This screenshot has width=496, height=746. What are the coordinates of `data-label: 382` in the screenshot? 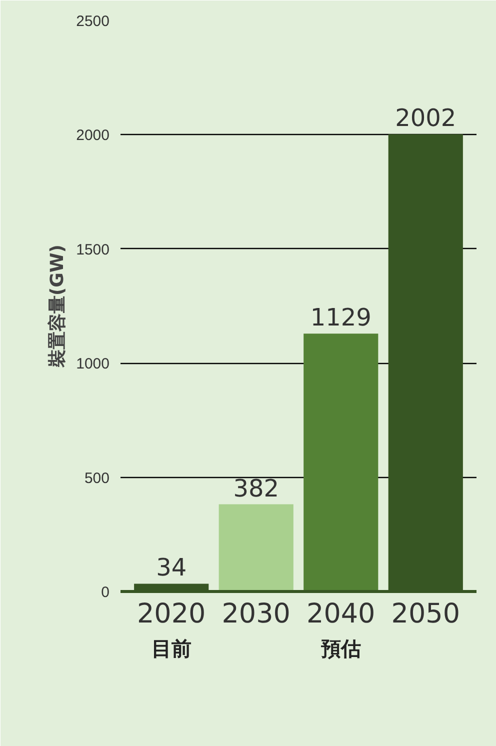 It's located at (256, 488).